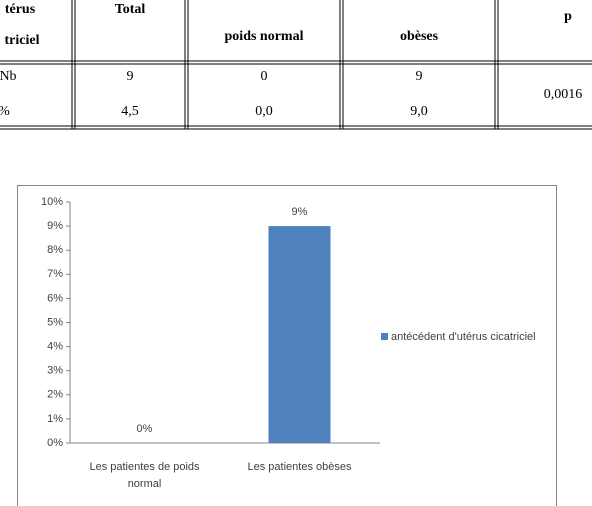 The width and height of the screenshot is (592, 506). Describe the element at coordinates (264, 111) in the screenshot. I see `cell: 0,0` at that location.